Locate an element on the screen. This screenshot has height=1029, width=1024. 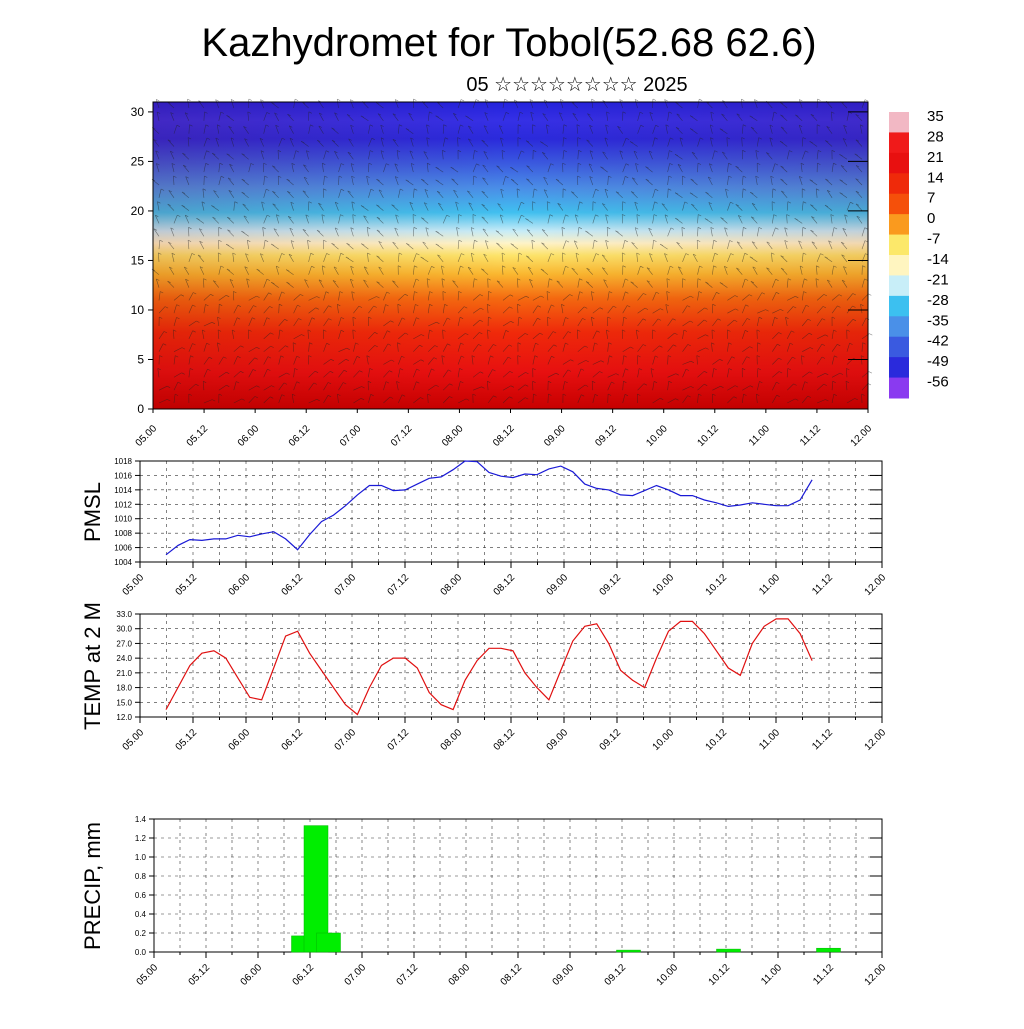
precipitation-xtick-label: 11.12 is located at coordinates (823, 974).